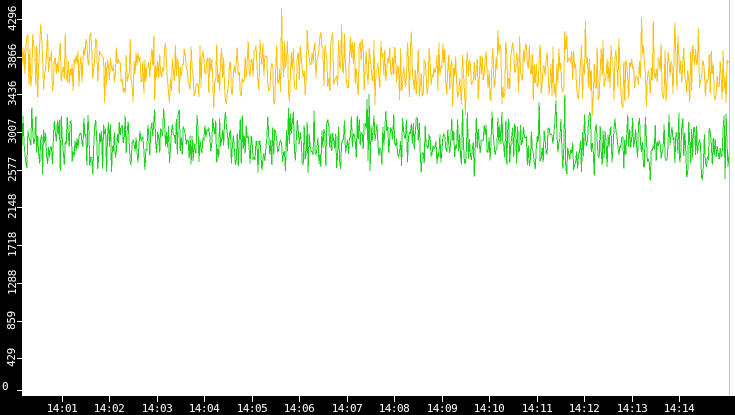  Describe the element at coordinates (347, 408) in the screenshot. I see `x-axis-tick-label: 14:07` at that location.